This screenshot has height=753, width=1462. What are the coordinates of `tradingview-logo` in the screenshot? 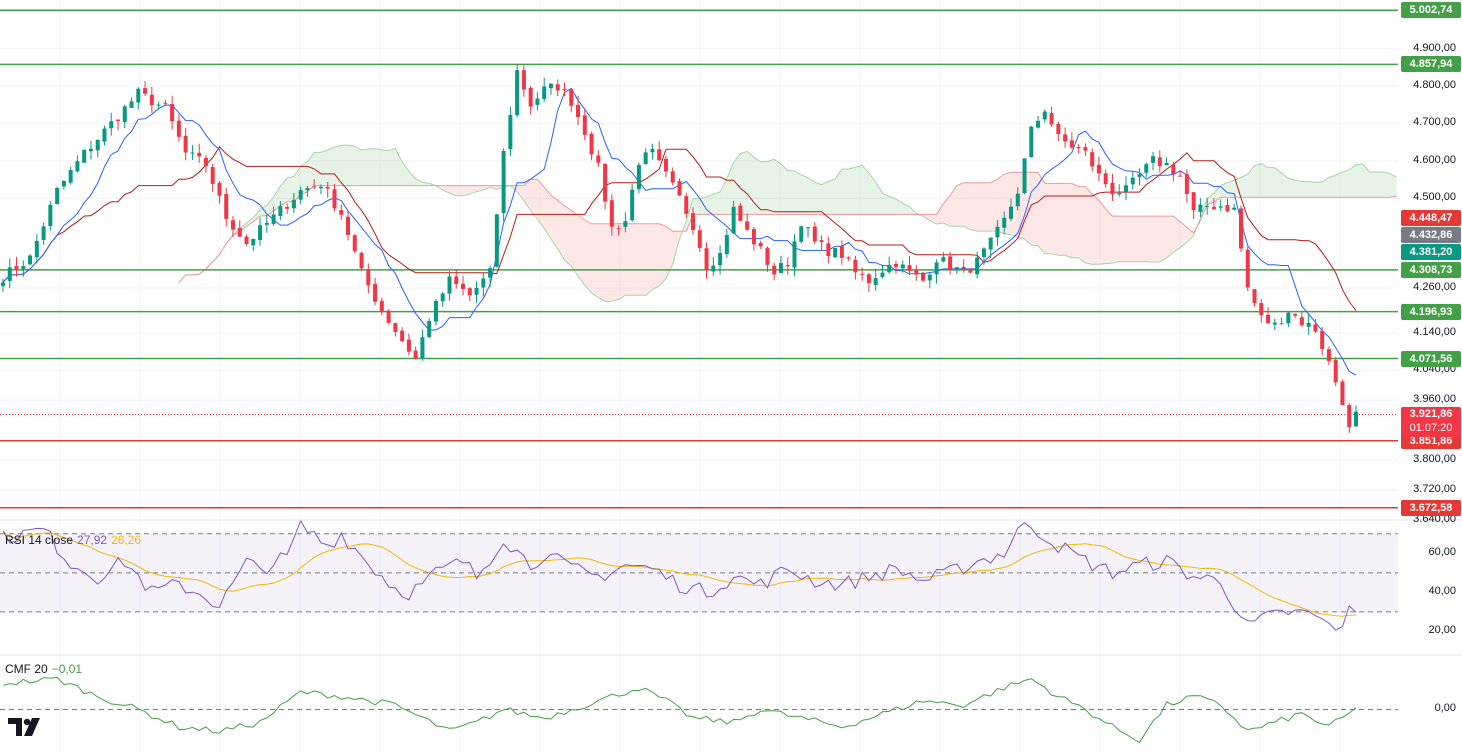 It's located at (25, 727).